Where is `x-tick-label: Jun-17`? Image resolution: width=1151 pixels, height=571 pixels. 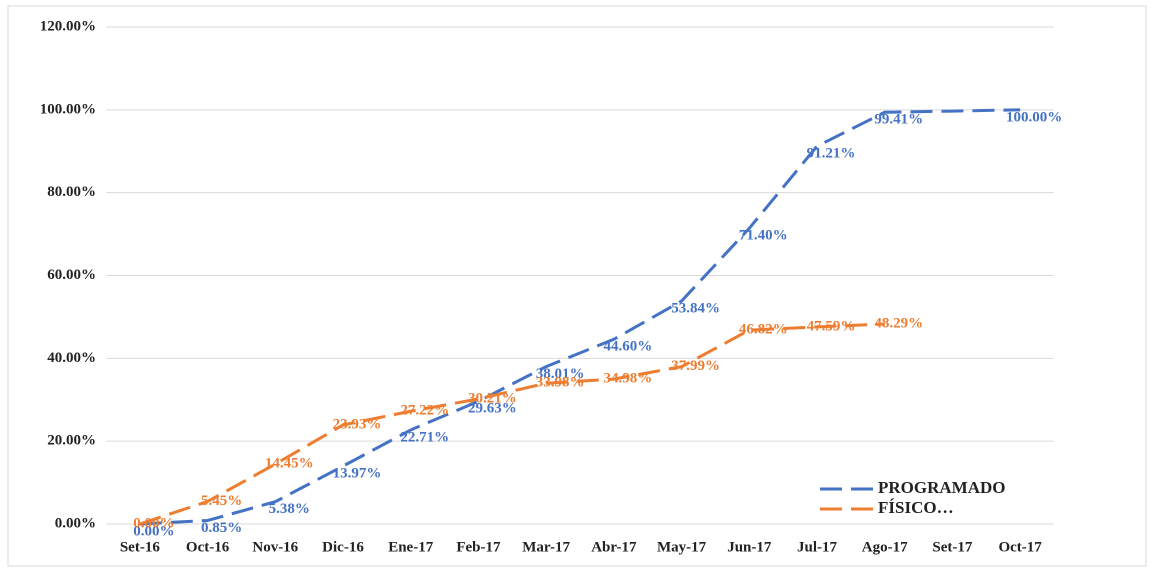
x-tick-label: Jun-17 is located at coordinates (749, 547).